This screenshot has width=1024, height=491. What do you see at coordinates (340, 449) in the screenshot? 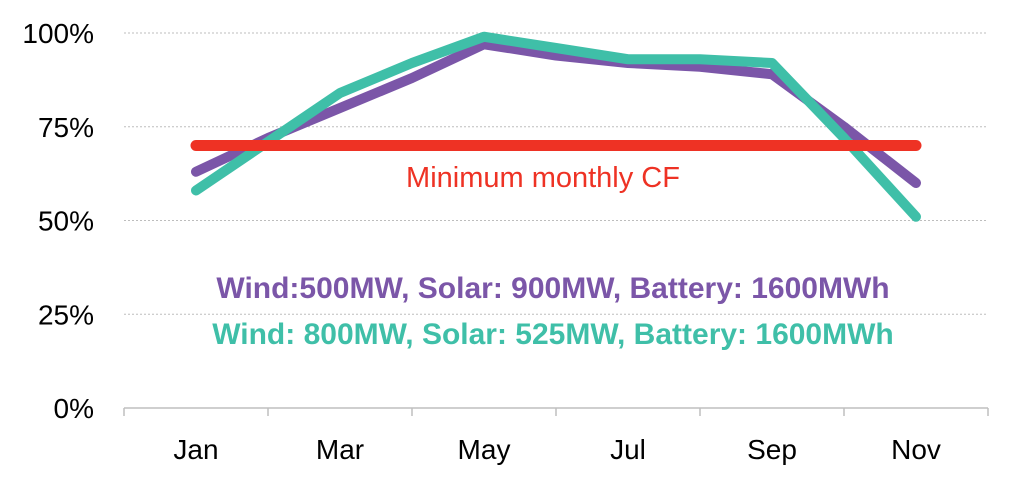
I see `x-tick-label: Mar` at bounding box center [340, 449].